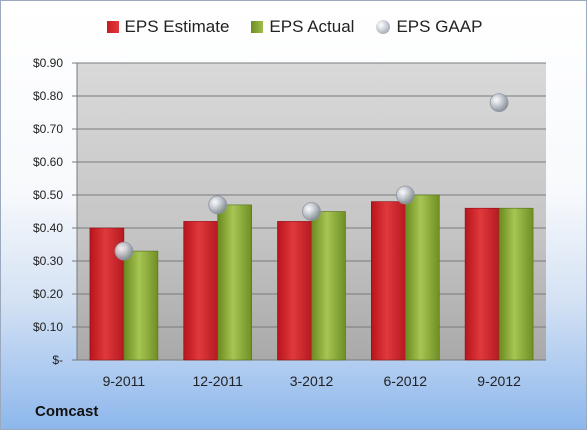 This screenshot has width=587, height=430. I want to click on company-name: Comcast, so click(67, 411).